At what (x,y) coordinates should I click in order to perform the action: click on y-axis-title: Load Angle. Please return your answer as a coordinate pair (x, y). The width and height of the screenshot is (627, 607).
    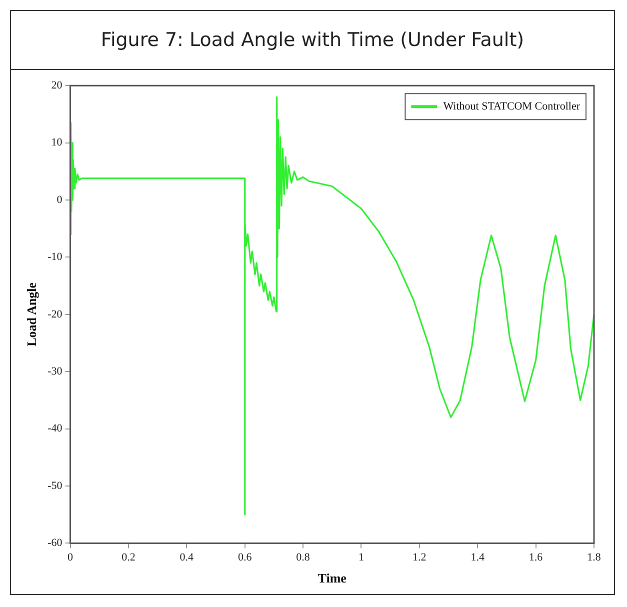
    Looking at the image, I should click on (32, 314).